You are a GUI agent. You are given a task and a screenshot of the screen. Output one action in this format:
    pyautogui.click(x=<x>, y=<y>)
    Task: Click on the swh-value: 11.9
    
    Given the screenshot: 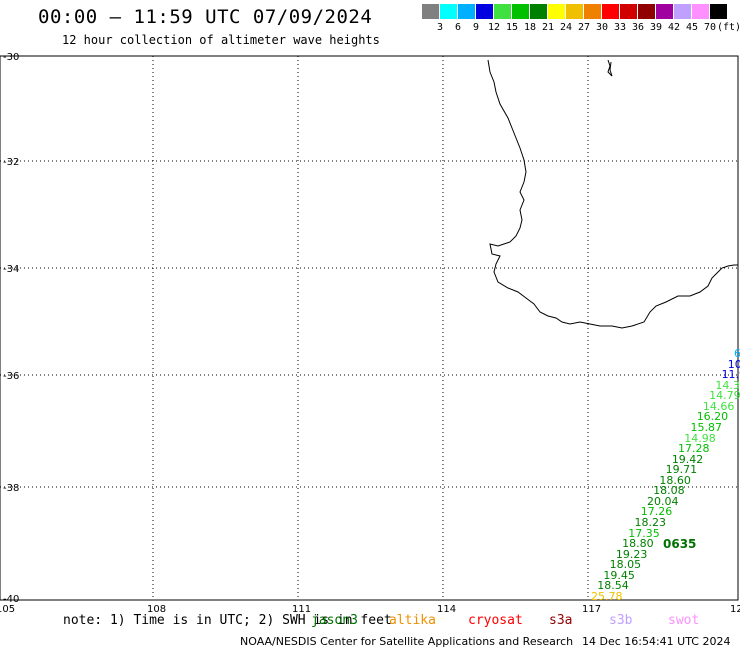 What is the action you would take?
    pyautogui.click(x=730, y=375)
    